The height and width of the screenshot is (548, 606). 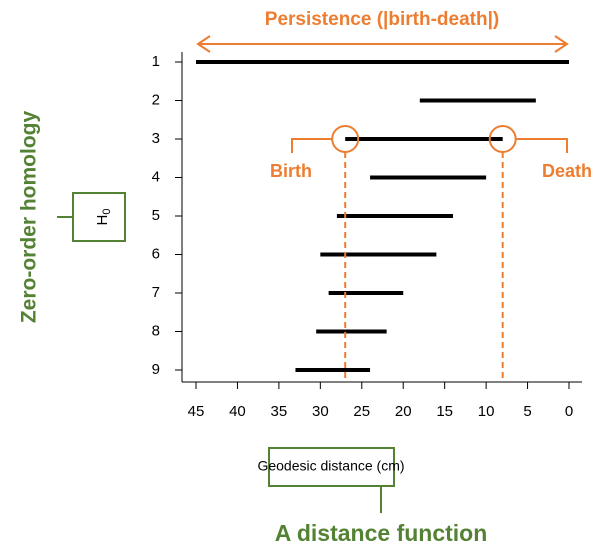 What do you see at coordinates (569, 411) in the screenshot?
I see `x-tick-label: 0` at bounding box center [569, 411].